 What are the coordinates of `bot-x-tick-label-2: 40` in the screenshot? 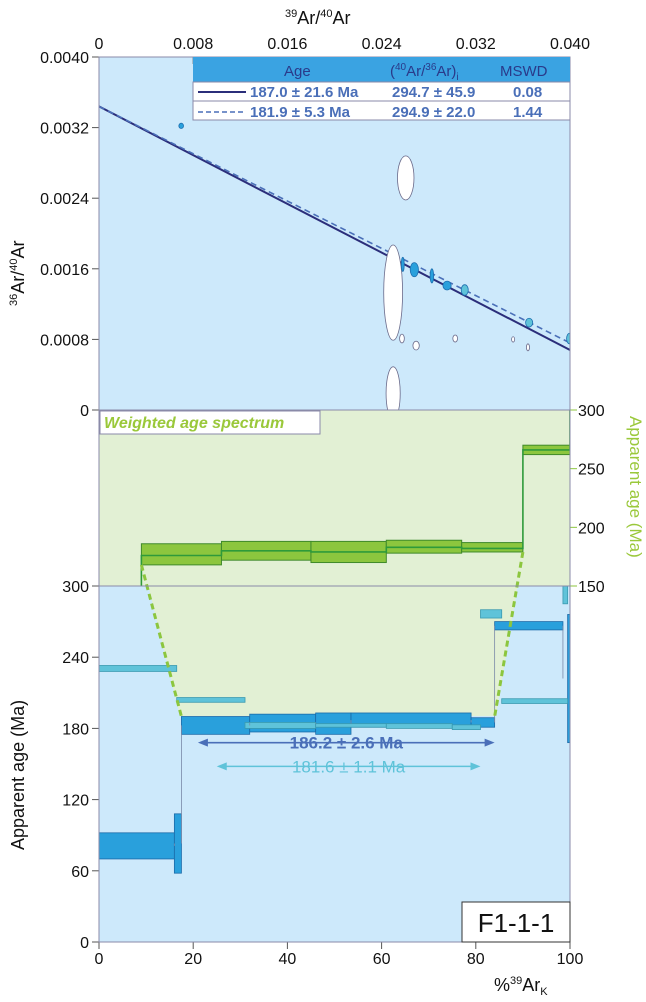 It's located at (288, 959).